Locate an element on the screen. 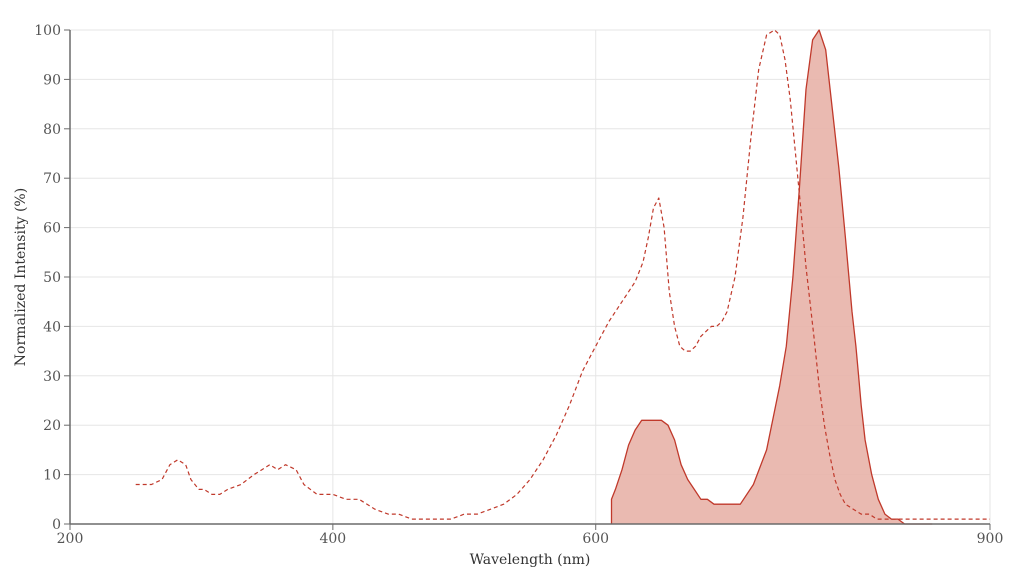  x-tick-label: 400 is located at coordinates (332, 539).